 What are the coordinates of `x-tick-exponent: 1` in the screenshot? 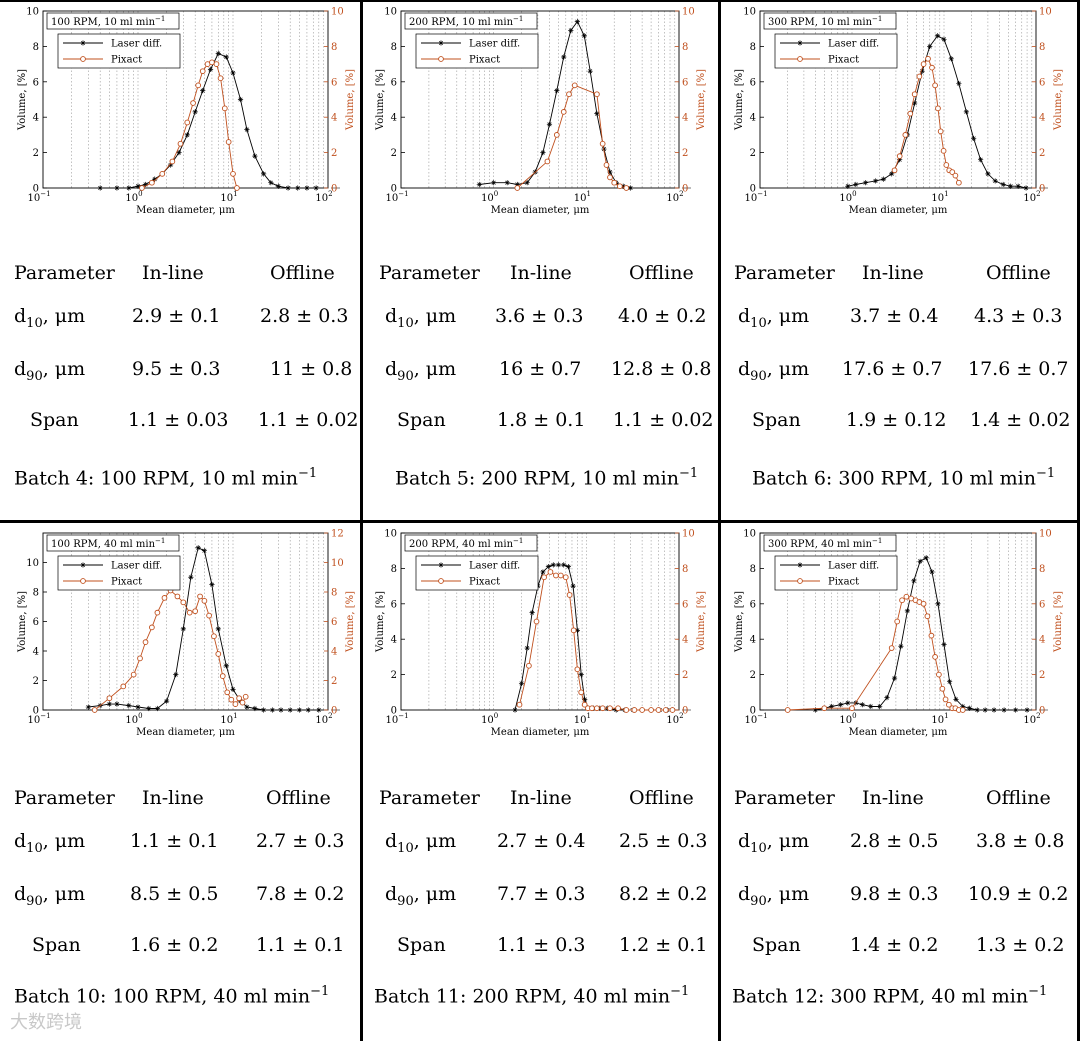 It's located at (235, 194).